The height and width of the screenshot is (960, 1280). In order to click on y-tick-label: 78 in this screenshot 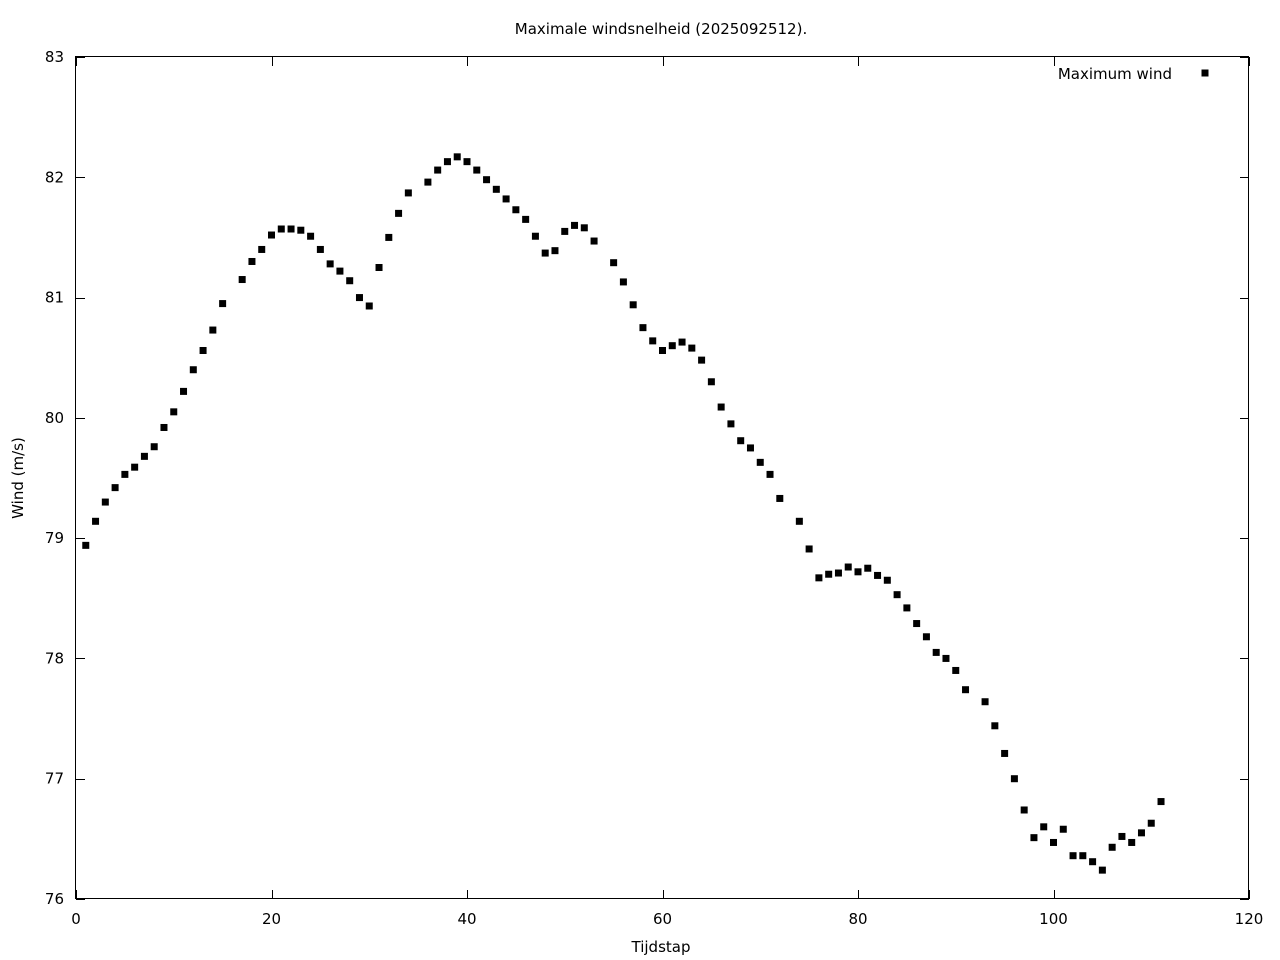, I will do `click(54, 658)`.